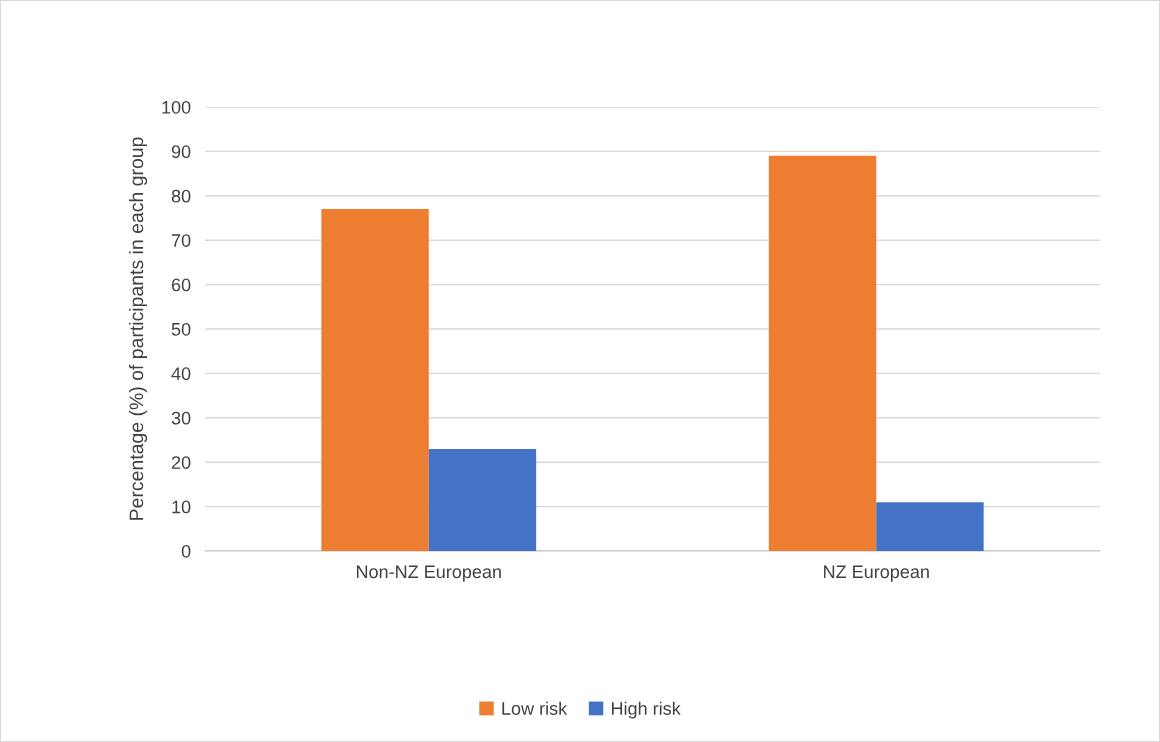  Describe the element at coordinates (181, 152) in the screenshot. I see `y-tick-label: 90` at that location.